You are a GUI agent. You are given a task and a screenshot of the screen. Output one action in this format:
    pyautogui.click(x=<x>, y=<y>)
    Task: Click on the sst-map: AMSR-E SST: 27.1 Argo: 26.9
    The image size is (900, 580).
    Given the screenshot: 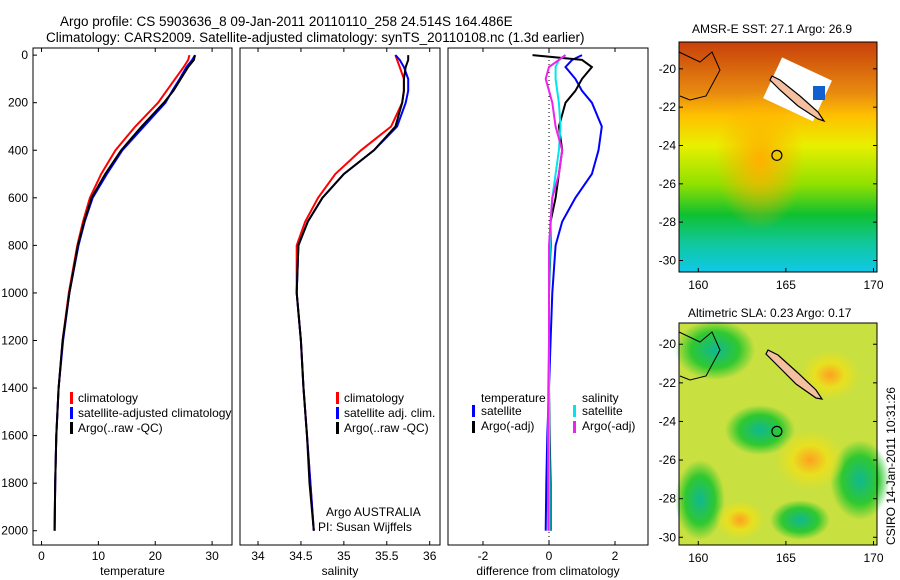 What is the action you would take?
    pyautogui.click(x=778, y=147)
    